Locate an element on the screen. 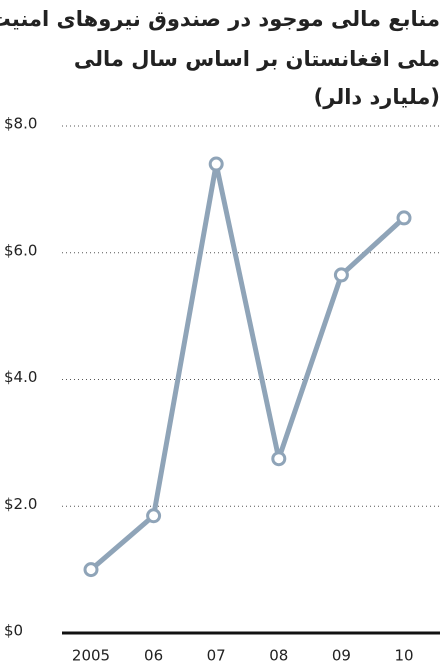 The image size is (447, 668). x-tick-label: 2005 is located at coordinates (91, 656).